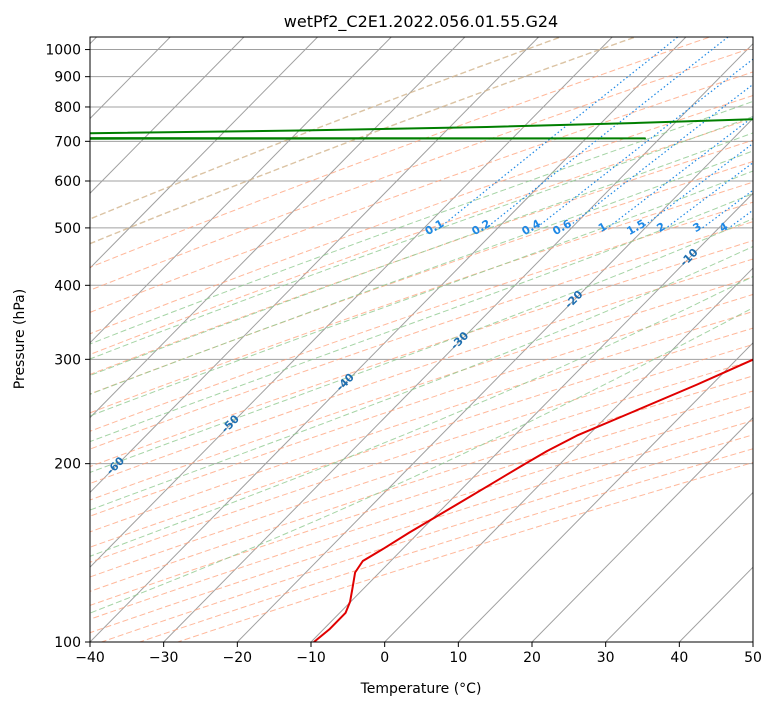  What do you see at coordinates (562, 227) in the screenshot?
I see `mixing-ratio-label: 0.6` at bounding box center [562, 227].